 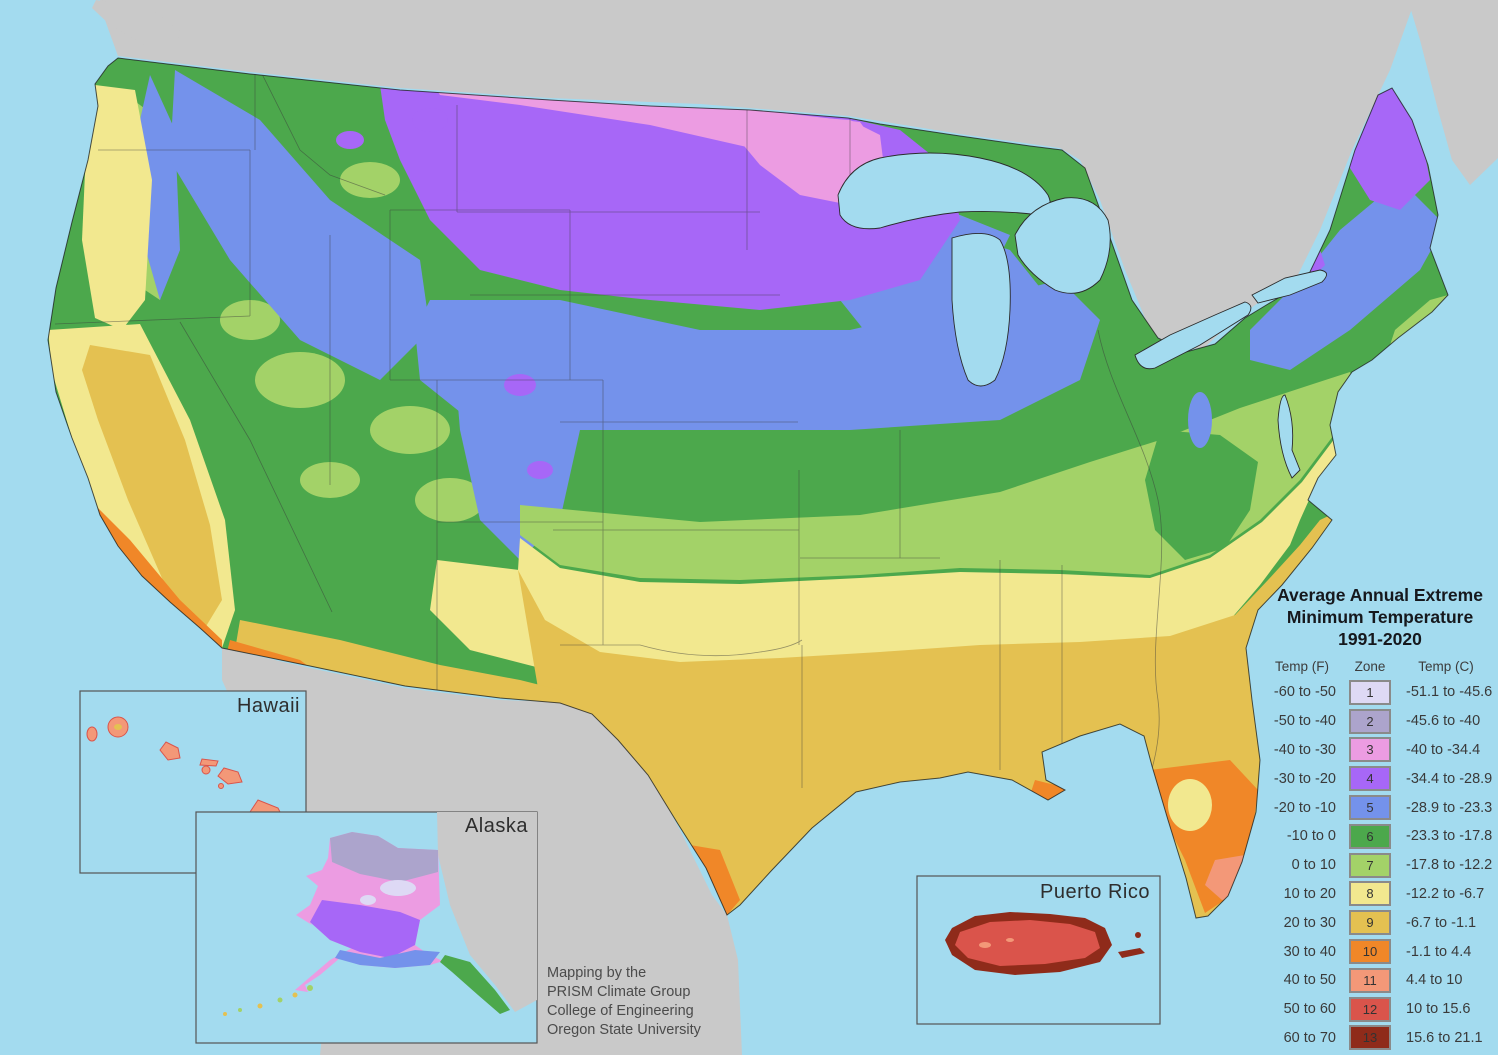 I want to click on alaska-south-purple, so click(x=365, y=929).